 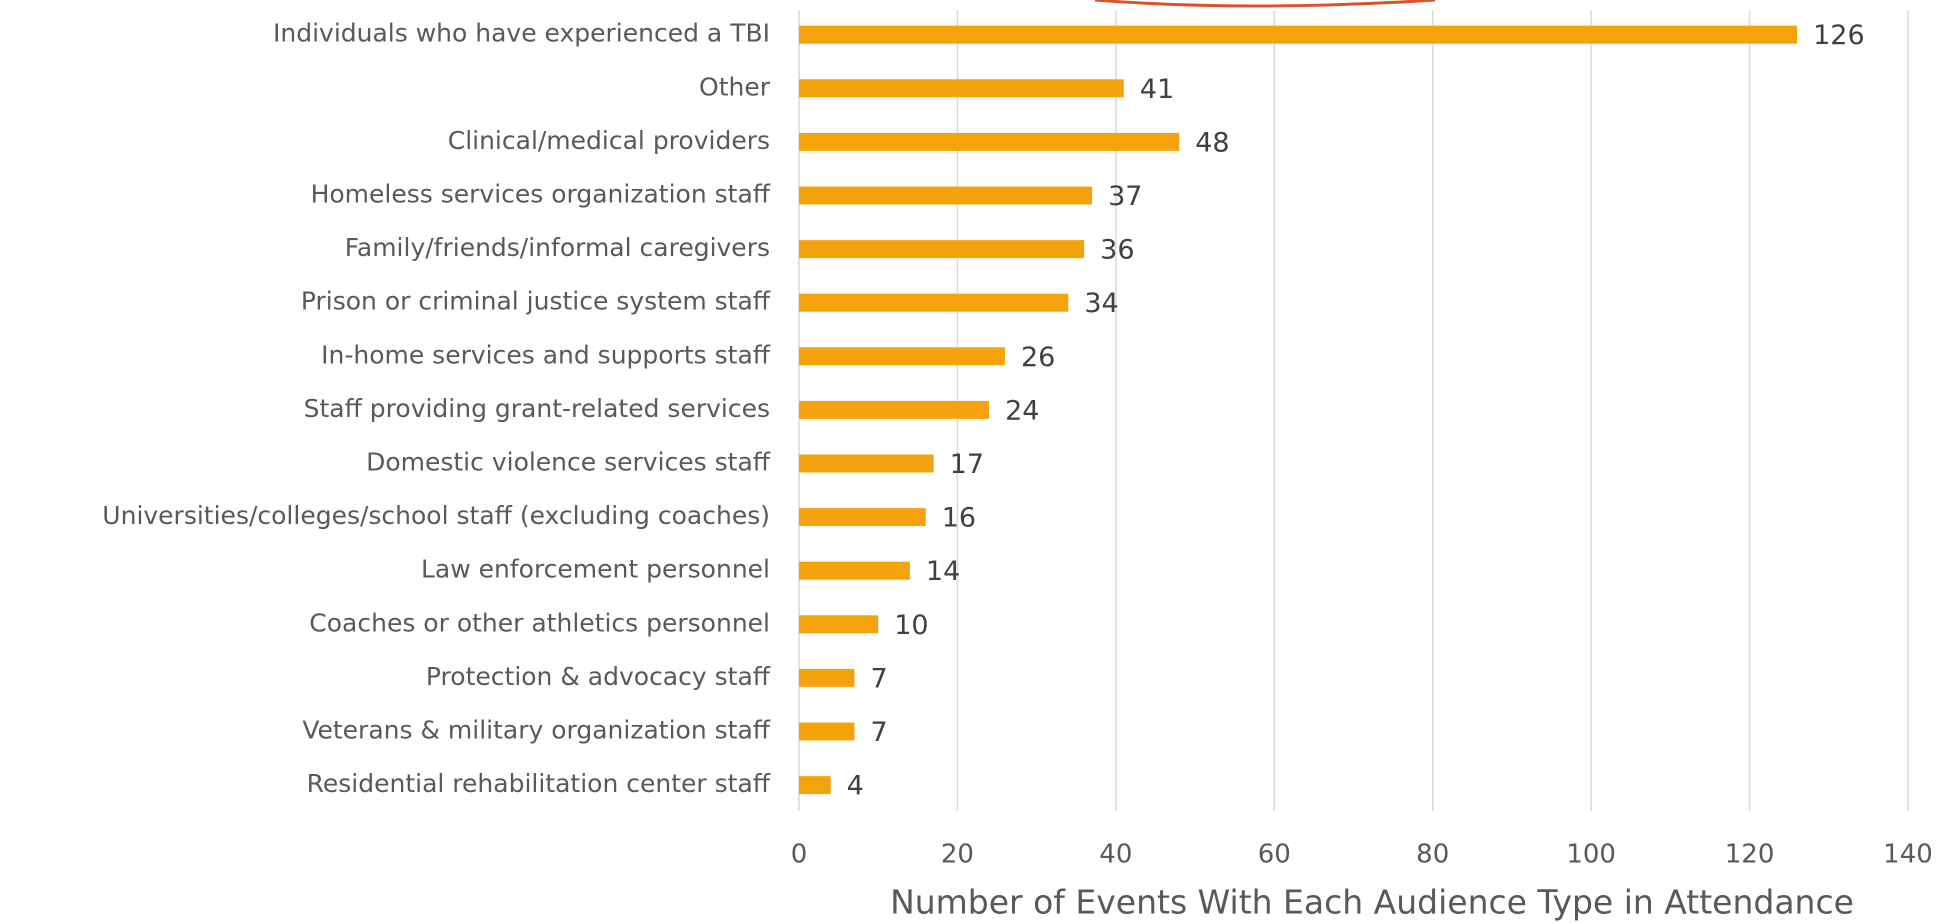 What do you see at coordinates (1839, 35) in the screenshot?
I see `data-label: 126` at bounding box center [1839, 35].